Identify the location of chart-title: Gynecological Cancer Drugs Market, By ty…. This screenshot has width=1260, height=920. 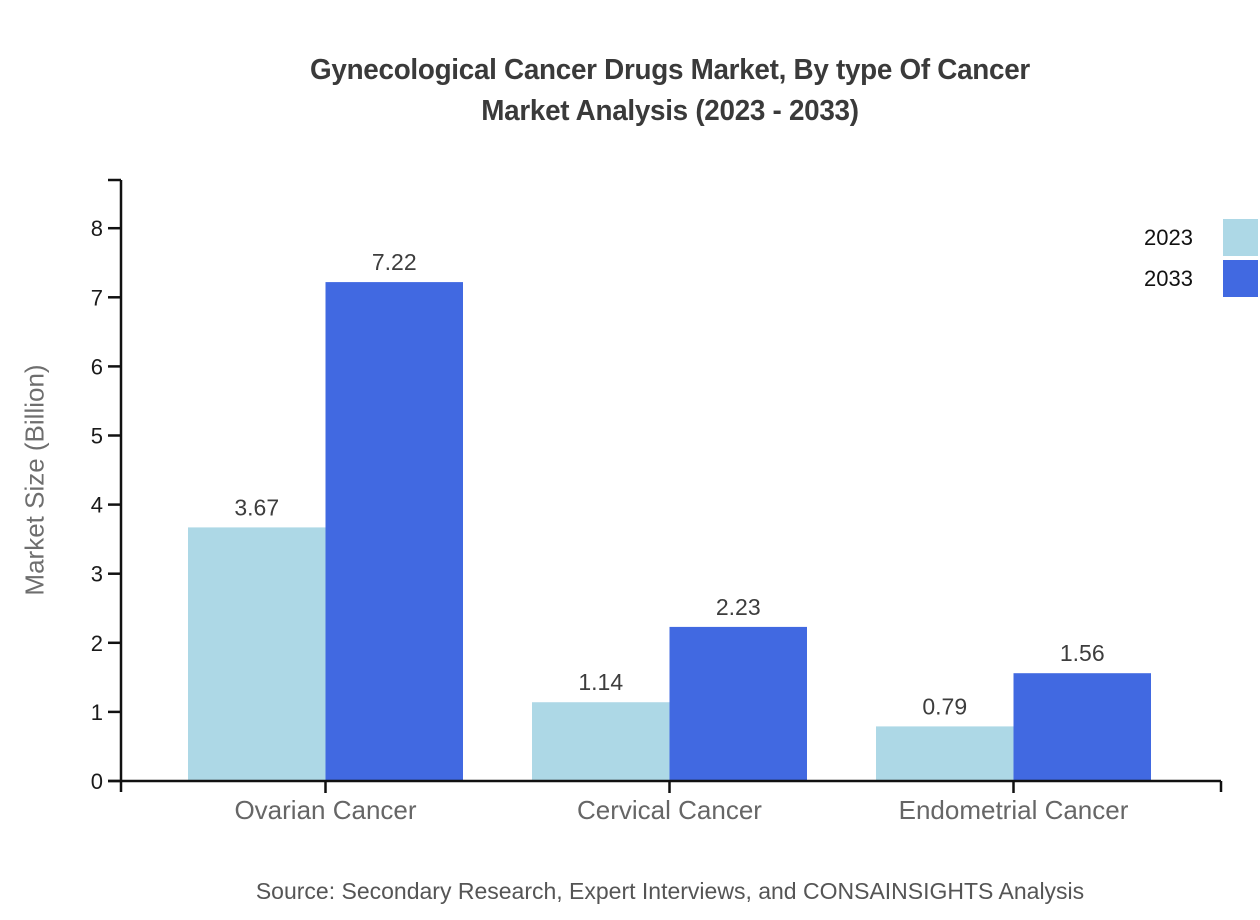
(670, 91).